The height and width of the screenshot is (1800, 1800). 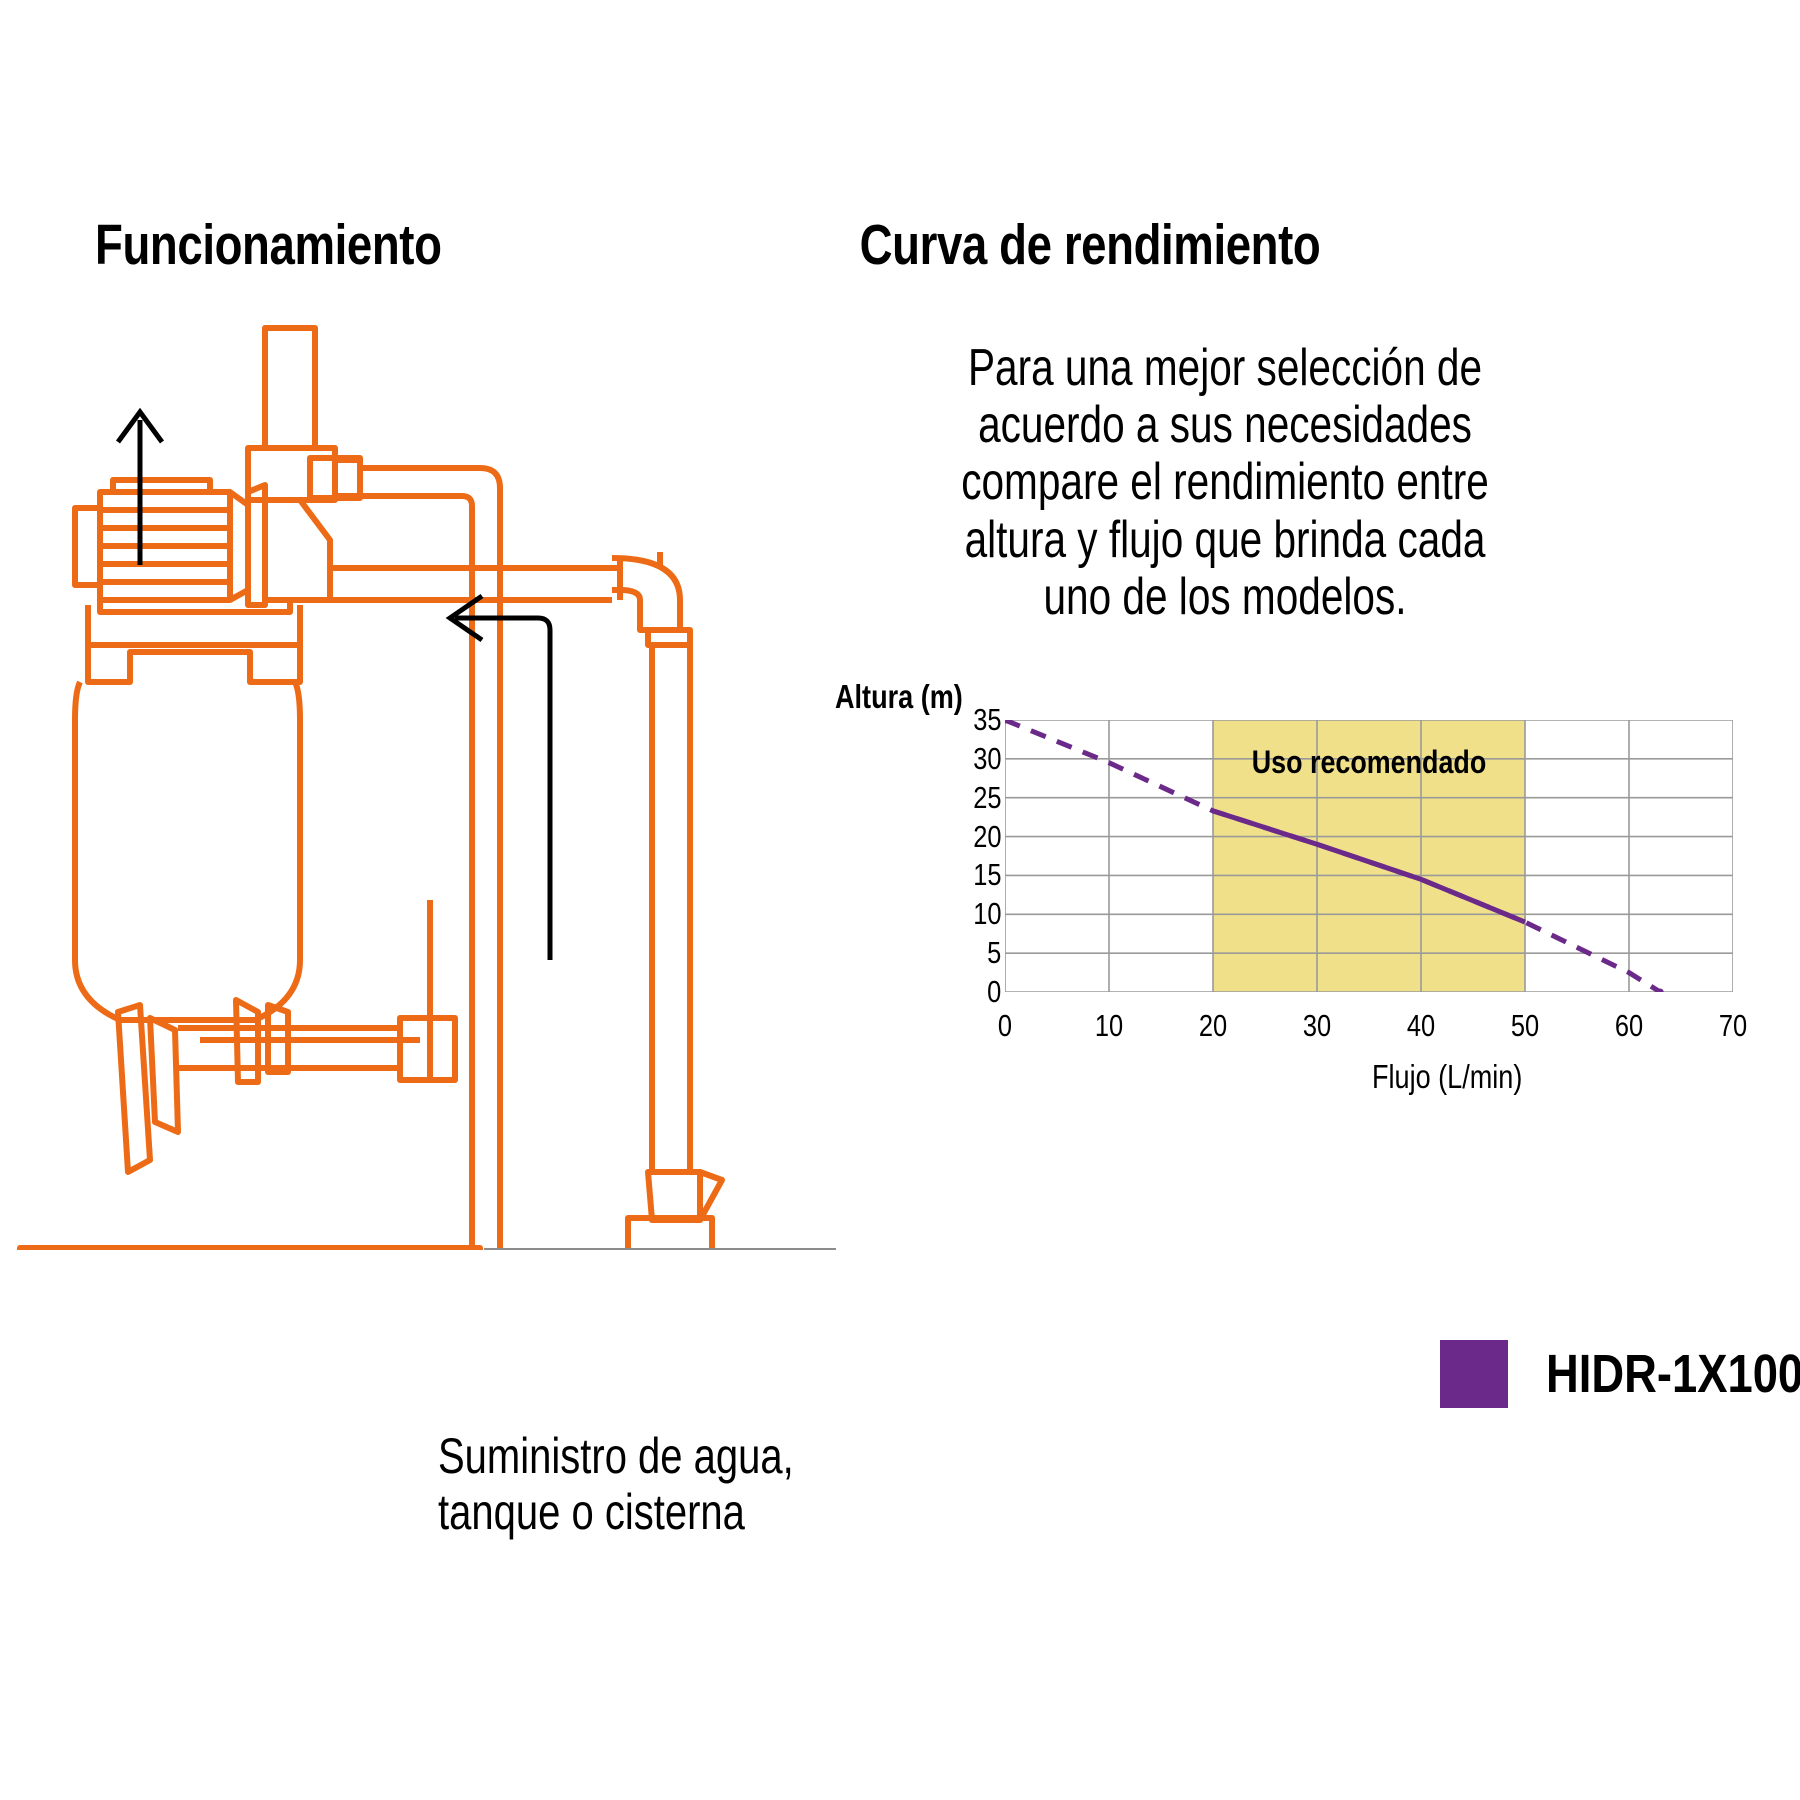 I want to click on y-axis-tick-label: 30, so click(x=986, y=758).